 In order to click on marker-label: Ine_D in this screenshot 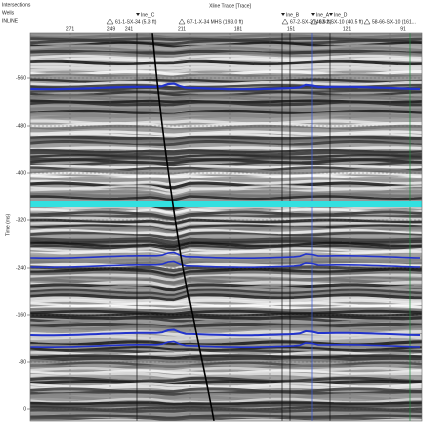, I will do `click(341, 15)`.